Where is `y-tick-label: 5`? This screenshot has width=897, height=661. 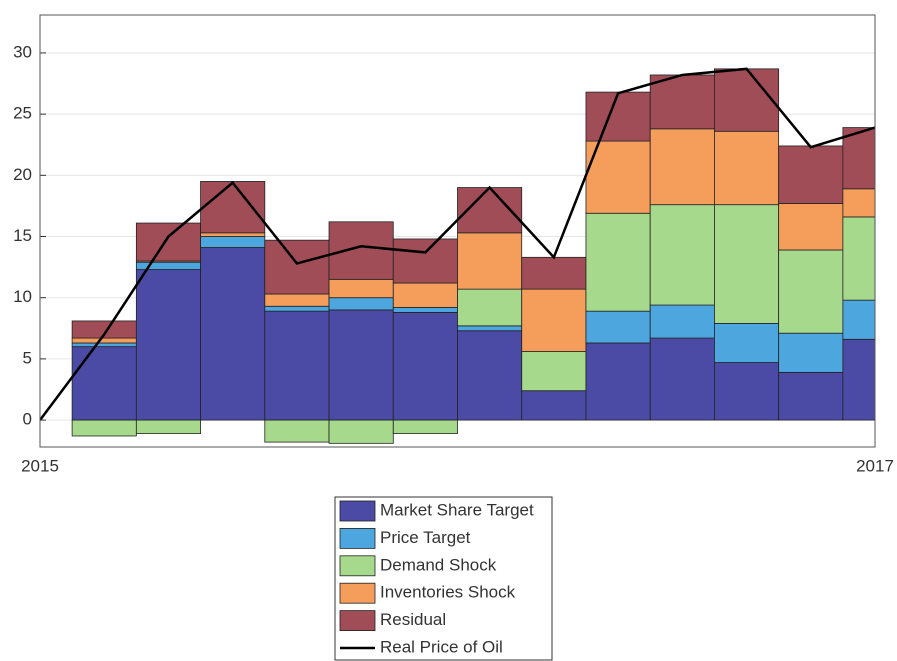
y-tick-label: 5 is located at coordinates (27, 357).